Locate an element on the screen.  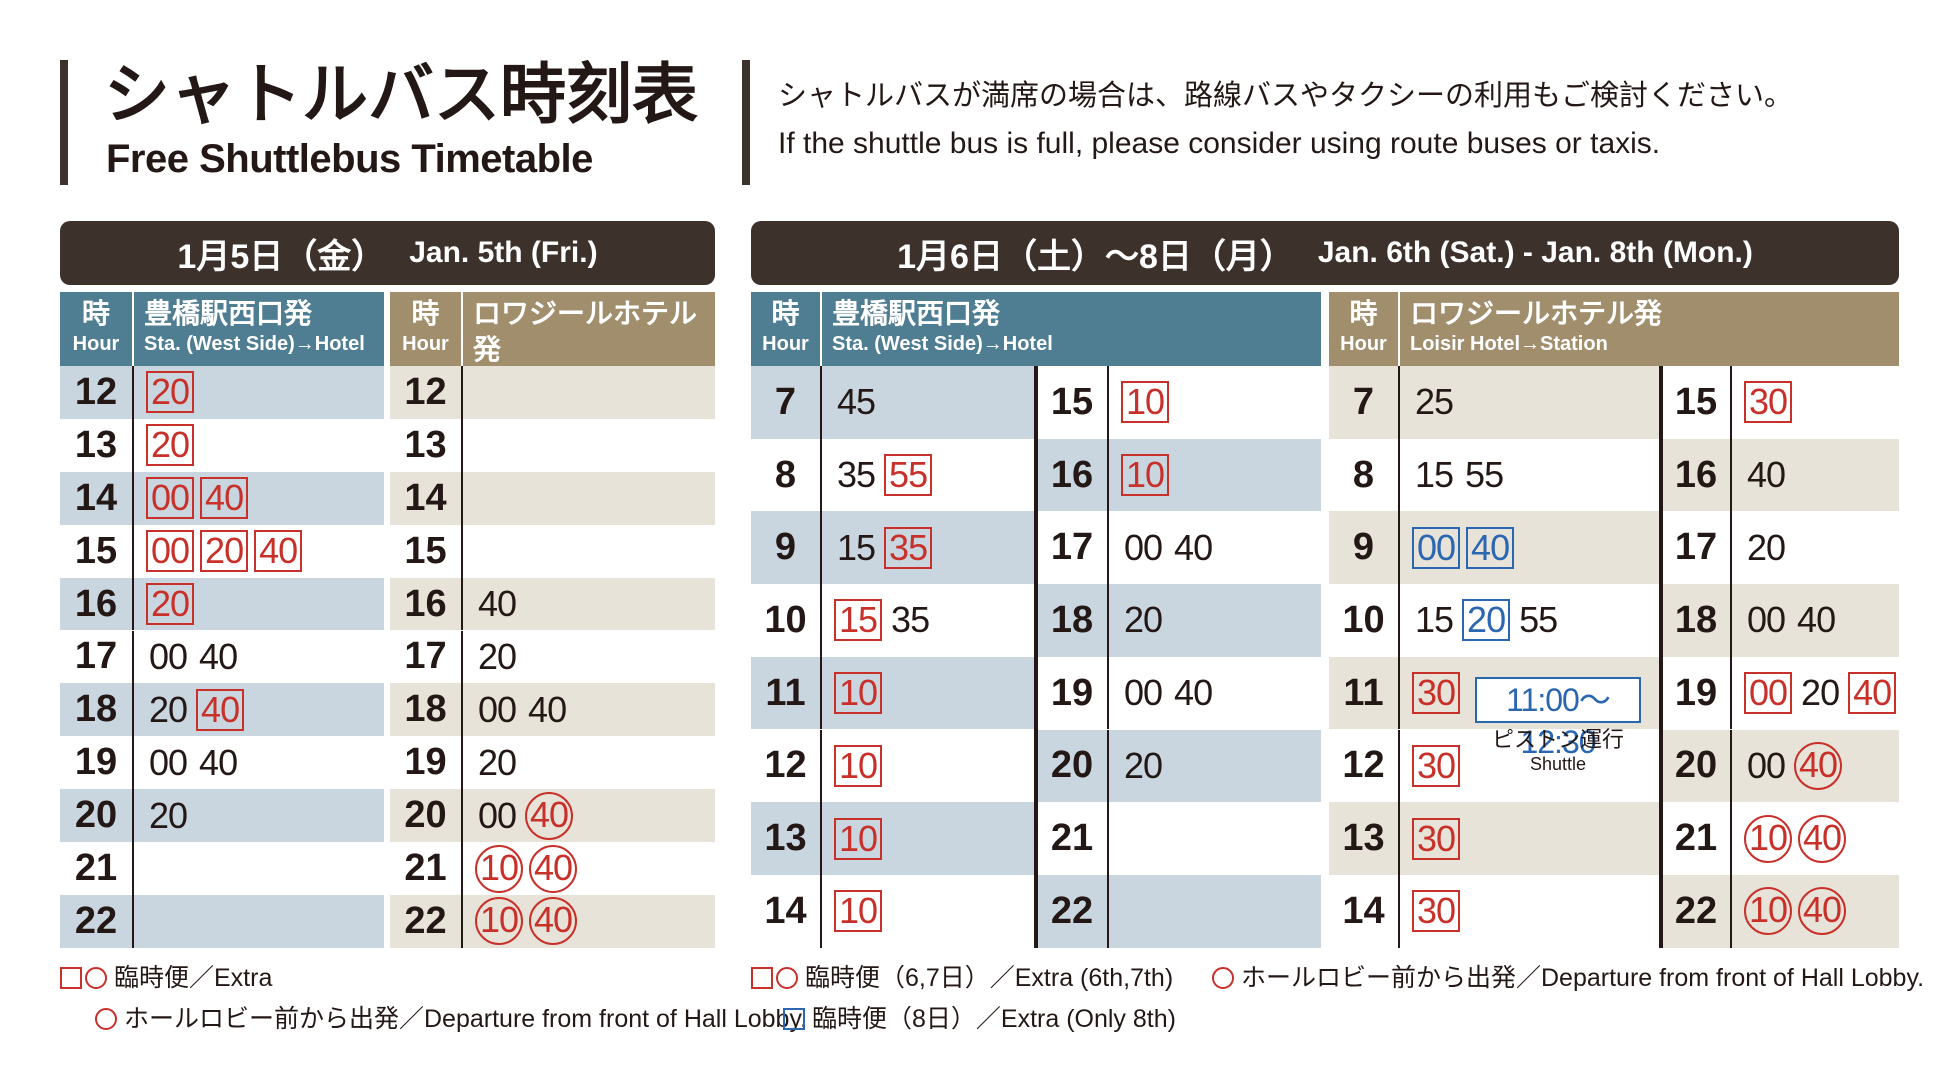
times-cell: 00 20 40 is located at coordinates (259, 551).